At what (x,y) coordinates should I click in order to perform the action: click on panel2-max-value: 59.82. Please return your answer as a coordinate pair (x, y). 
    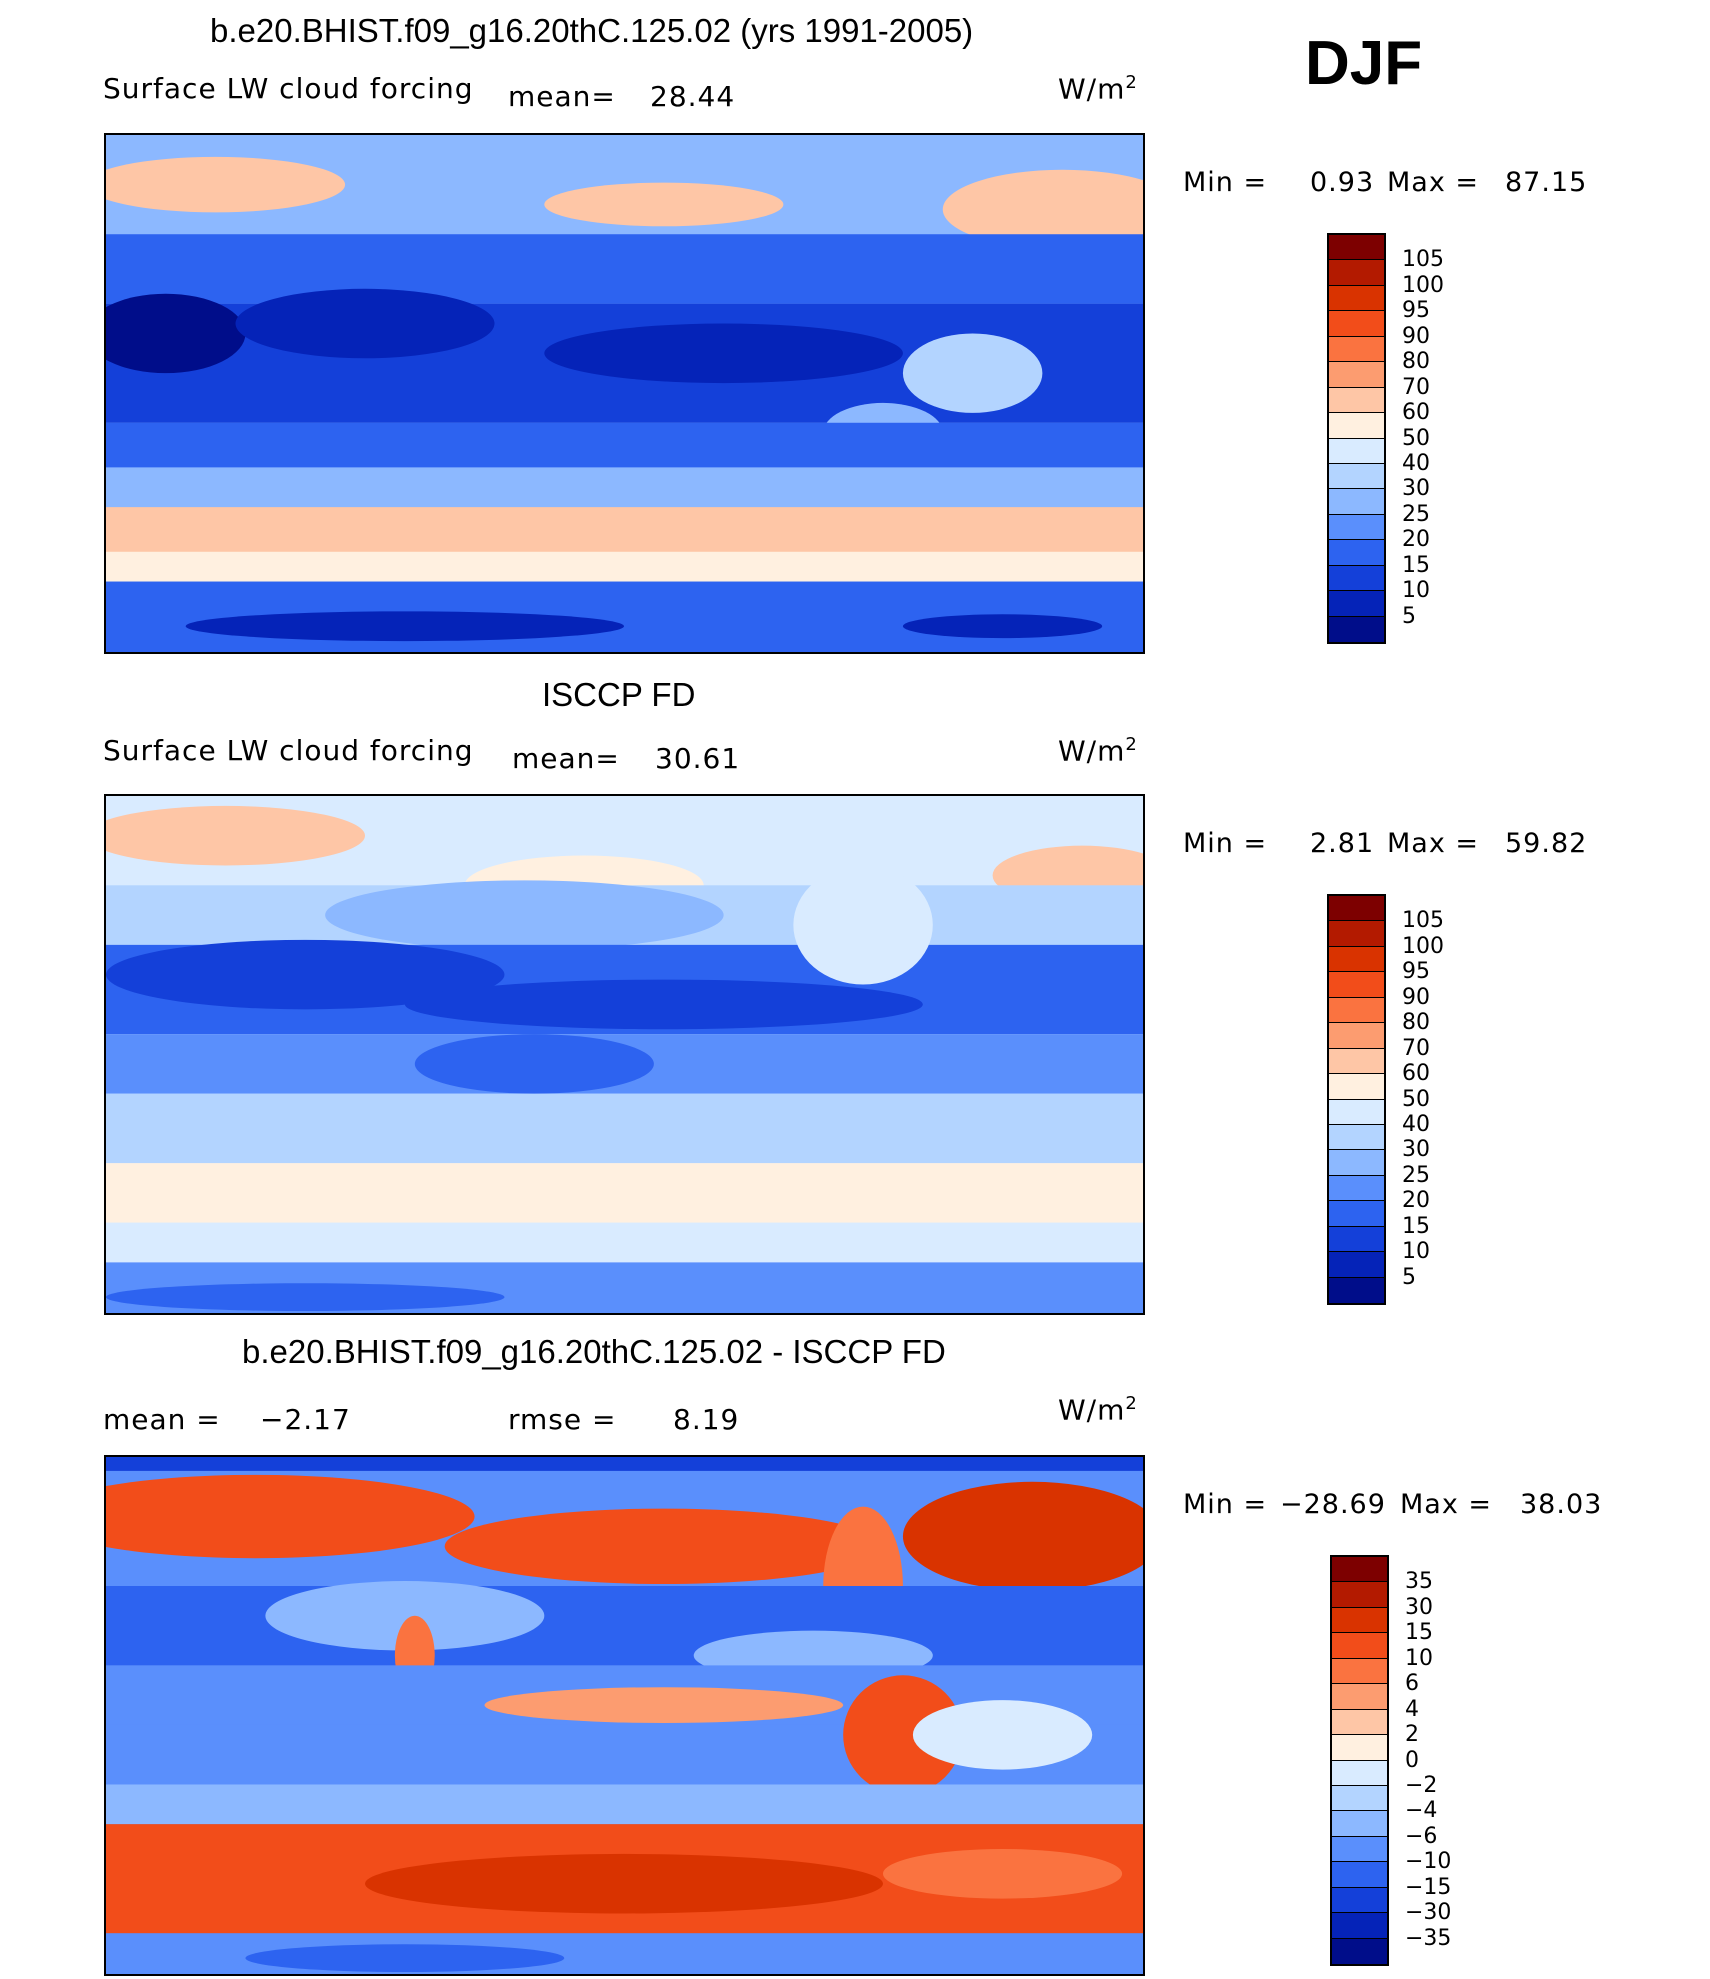
    Looking at the image, I should click on (1546, 843).